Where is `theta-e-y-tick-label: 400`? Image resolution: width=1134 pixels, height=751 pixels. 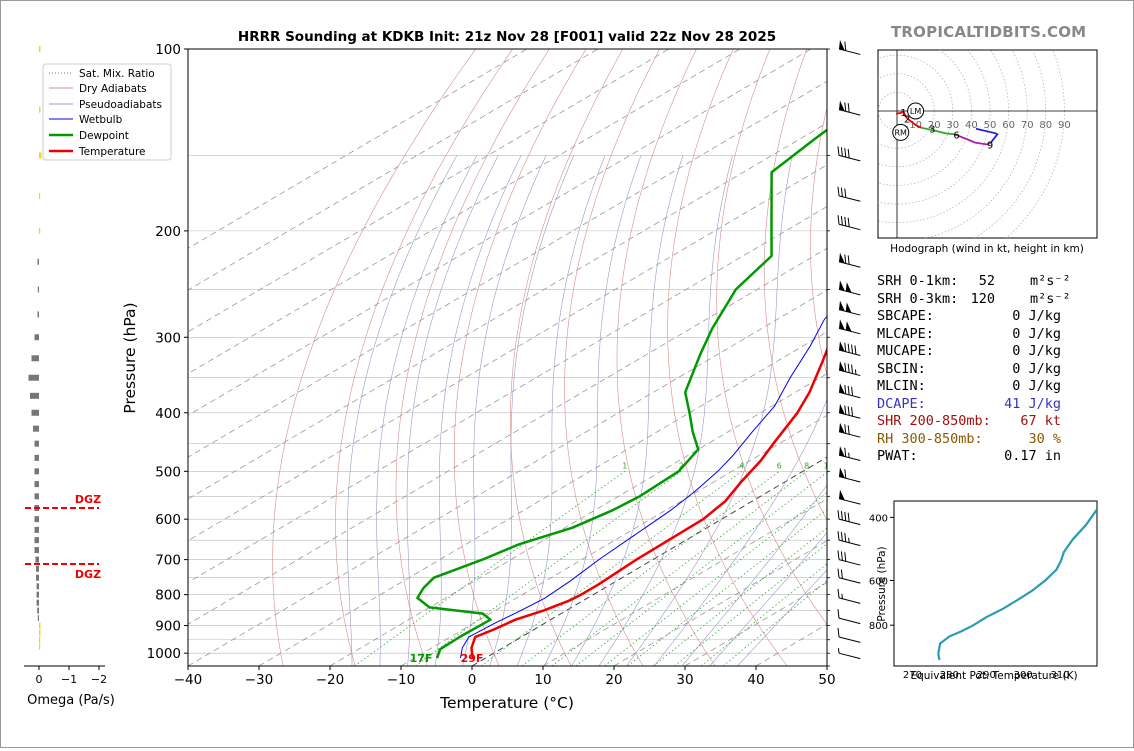 theta-e-y-tick-label: 400 is located at coordinates (878, 518).